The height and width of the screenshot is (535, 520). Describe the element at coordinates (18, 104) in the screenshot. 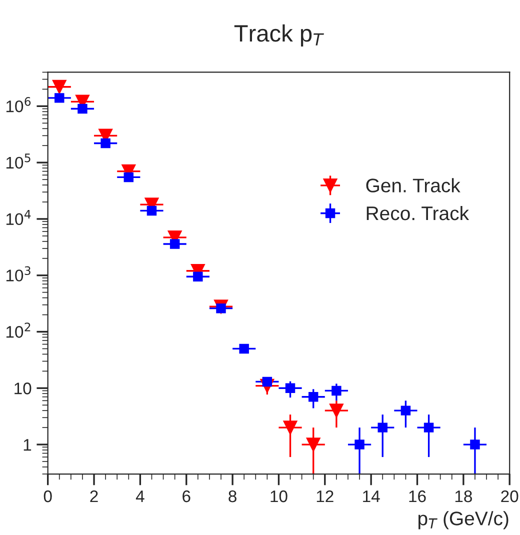

I see `y-tick-label: 10$^{6}$` at that location.